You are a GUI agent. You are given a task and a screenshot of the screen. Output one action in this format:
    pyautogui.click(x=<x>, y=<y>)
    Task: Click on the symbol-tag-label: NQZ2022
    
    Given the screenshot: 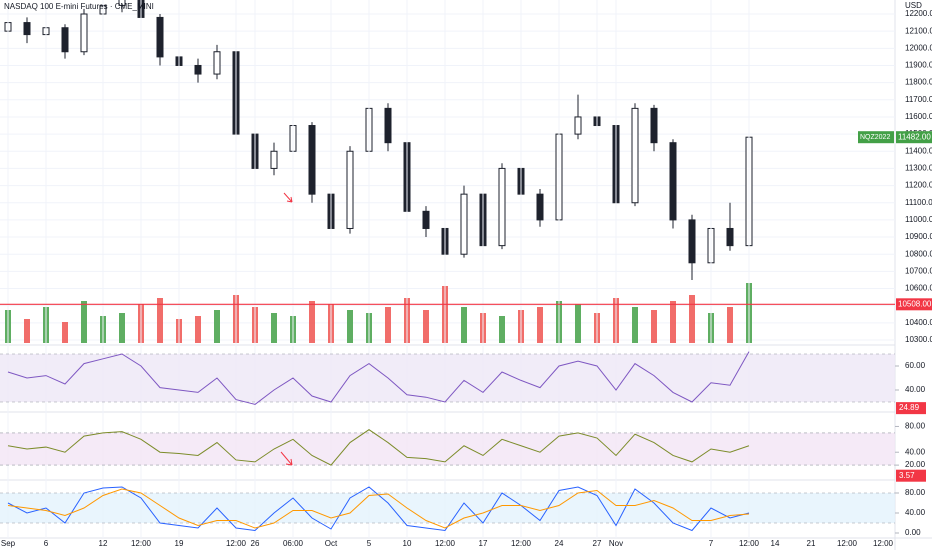 What is the action you would take?
    pyautogui.click(x=875, y=137)
    